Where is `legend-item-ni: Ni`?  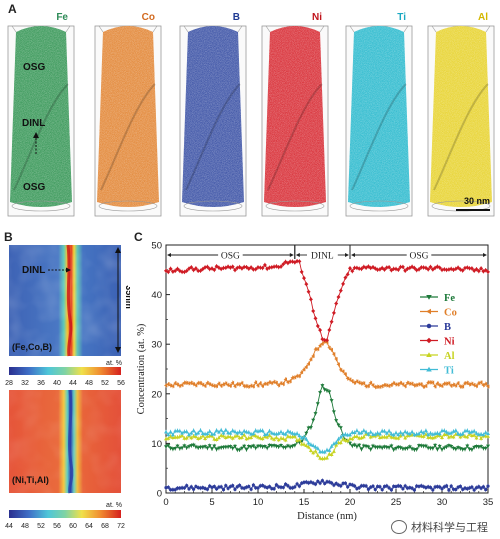 legend-item-ni: Ni is located at coordinates (437, 342).